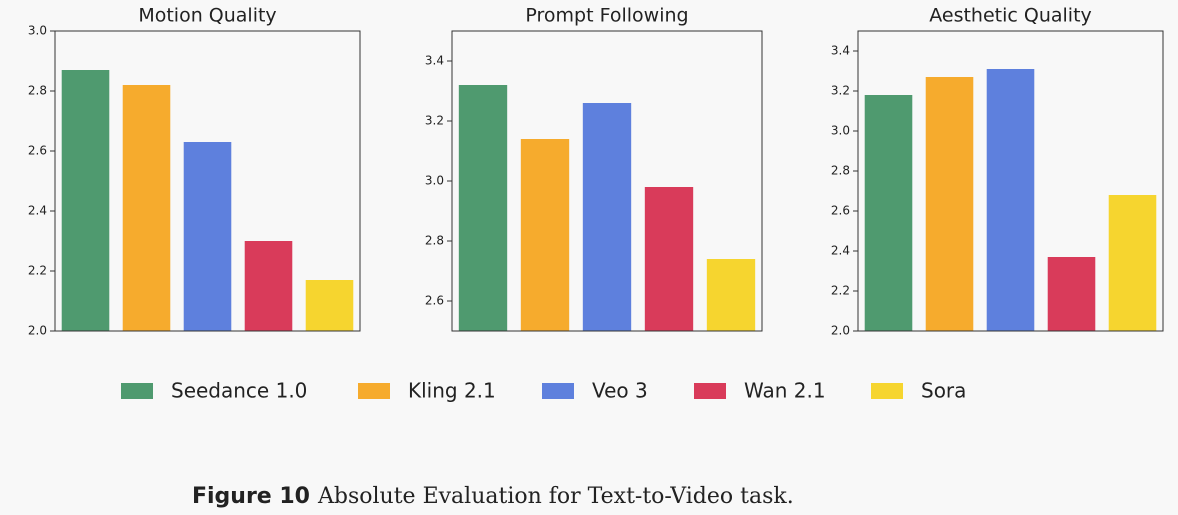 This screenshot has width=1178, height=515. I want to click on caption-label: Figure 10, so click(251, 496).